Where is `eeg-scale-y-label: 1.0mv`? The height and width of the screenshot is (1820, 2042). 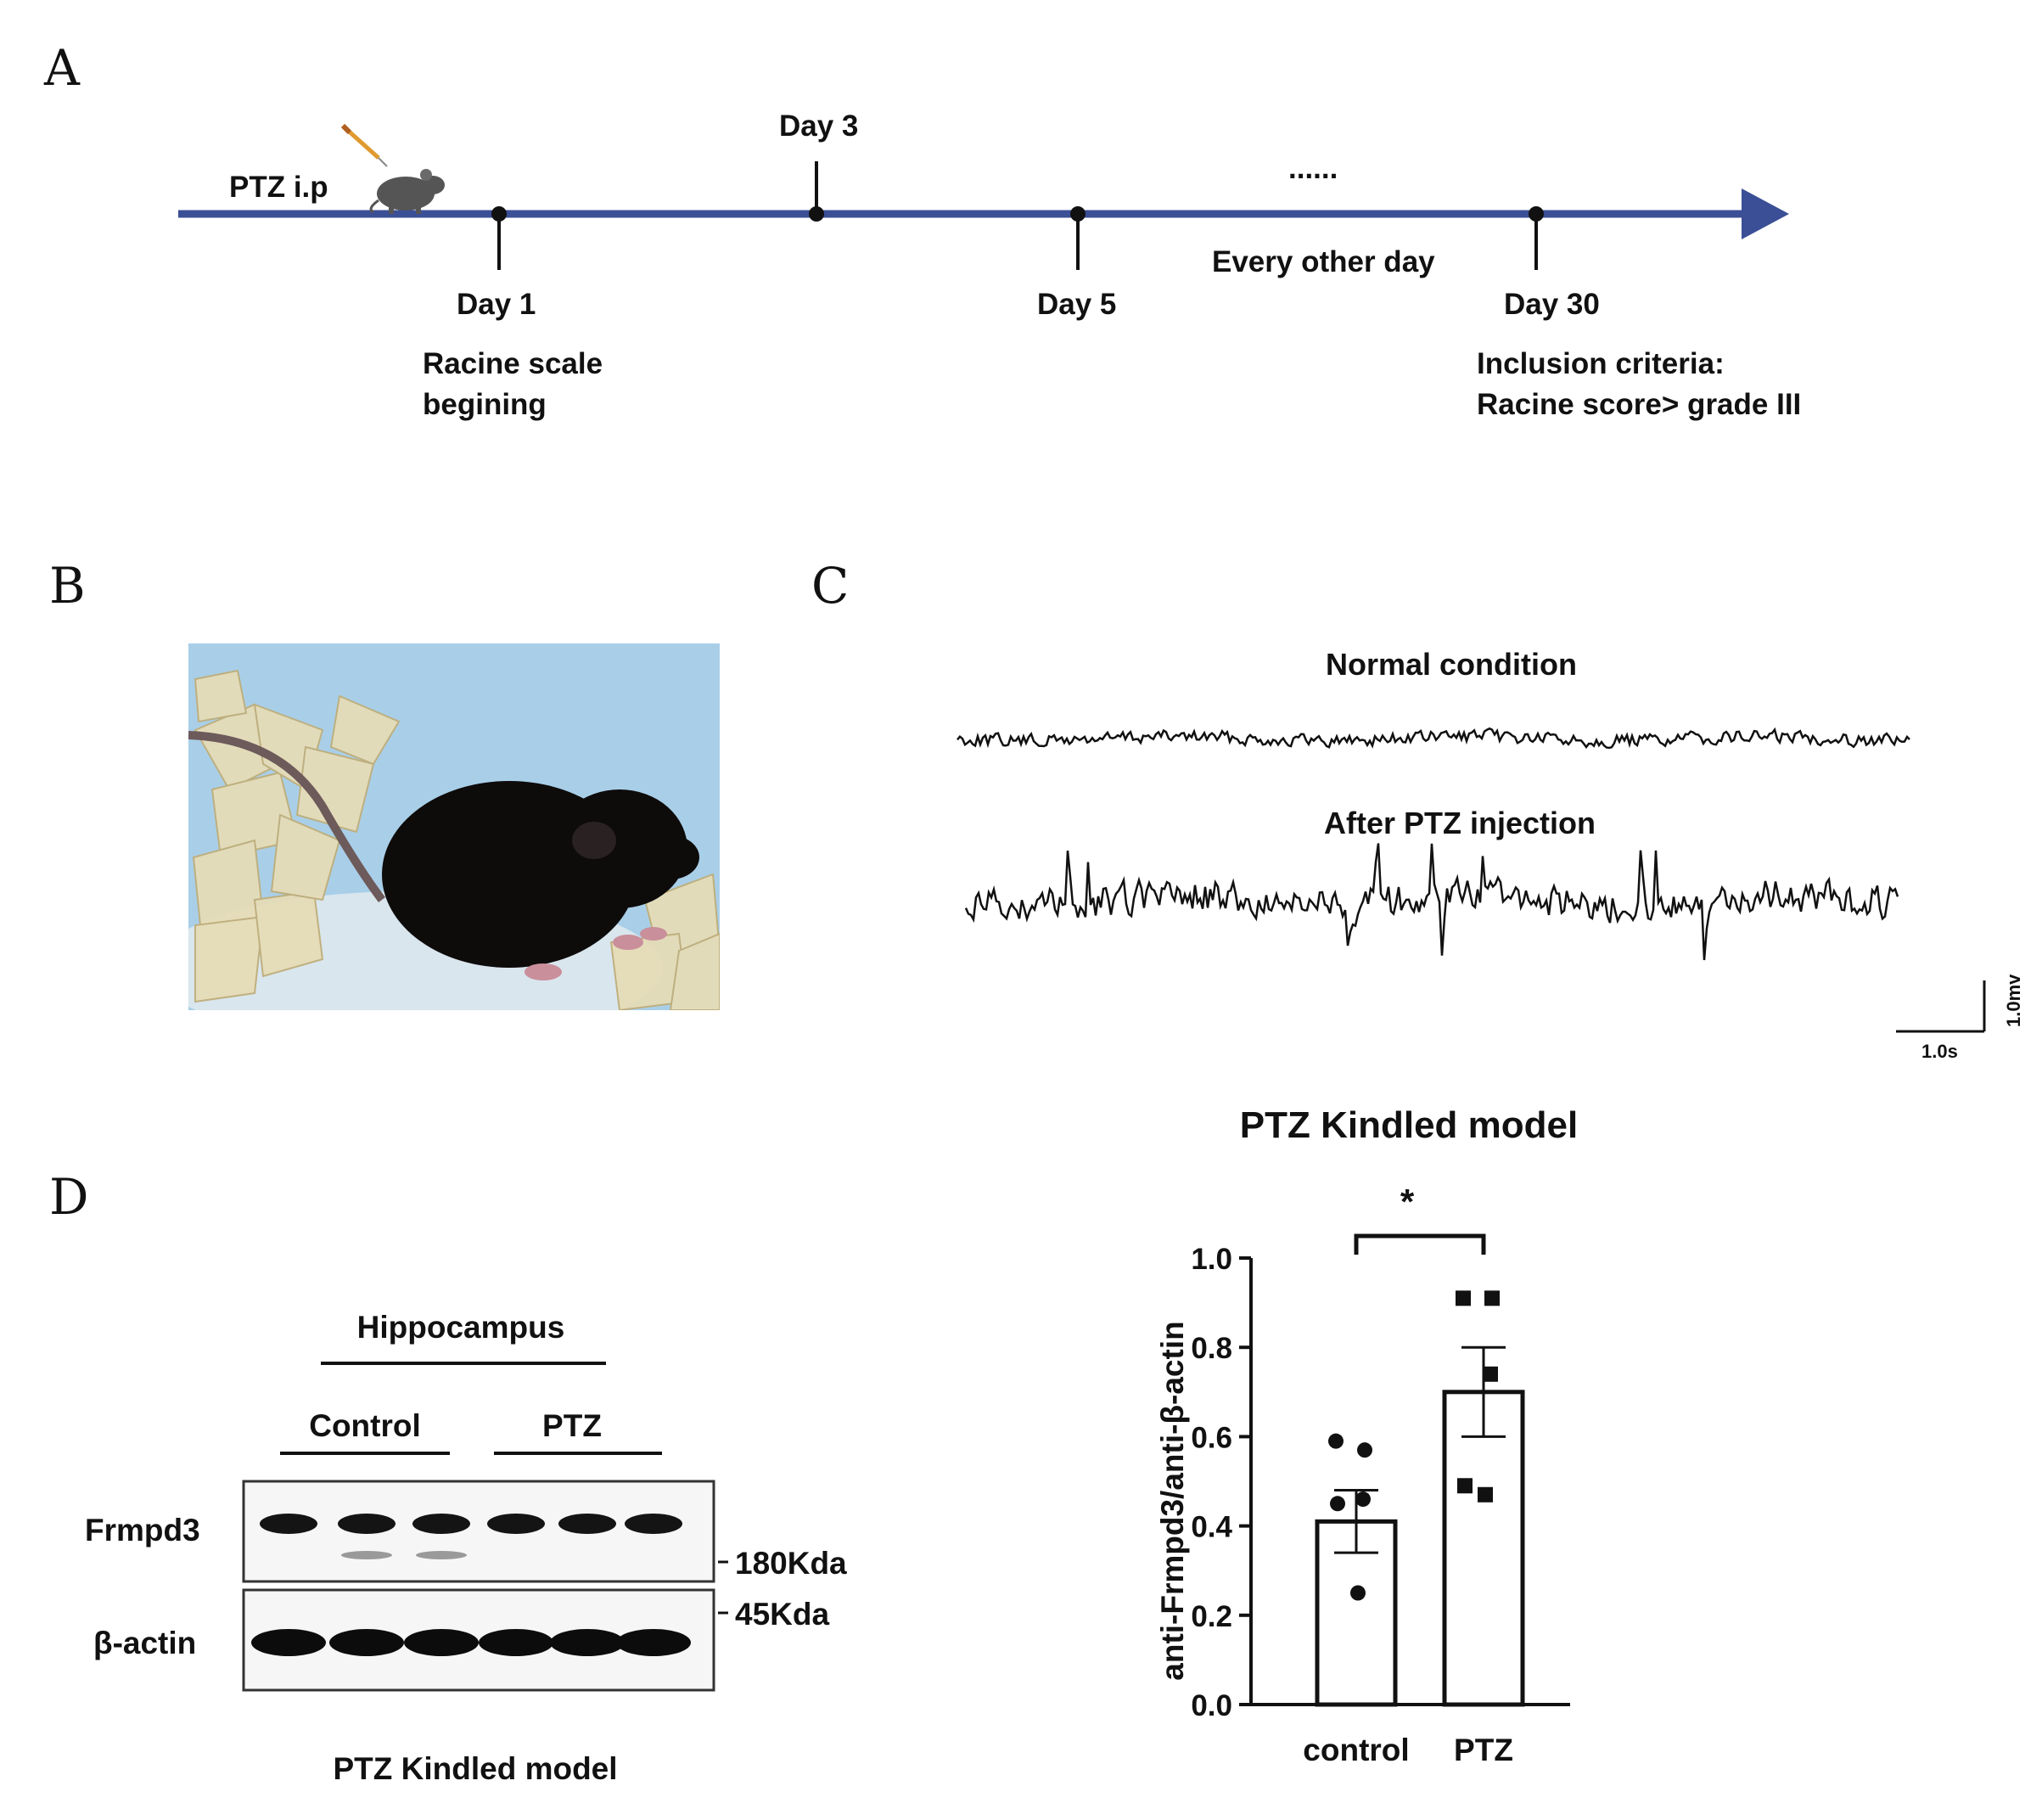
eeg-scale-y-label: 1.0mv is located at coordinates (2013, 1000).